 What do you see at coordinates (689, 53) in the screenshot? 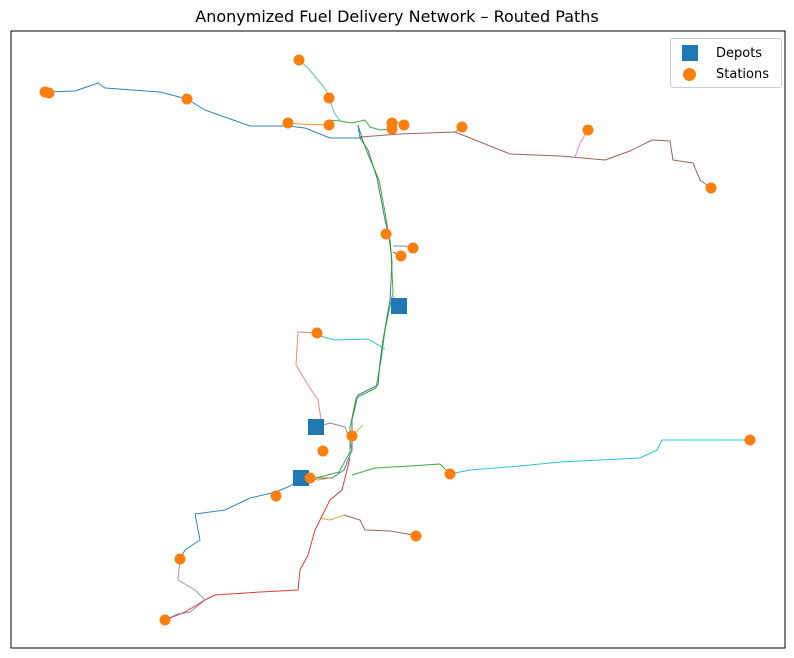
I see `legend-depots-swatch` at bounding box center [689, 53].